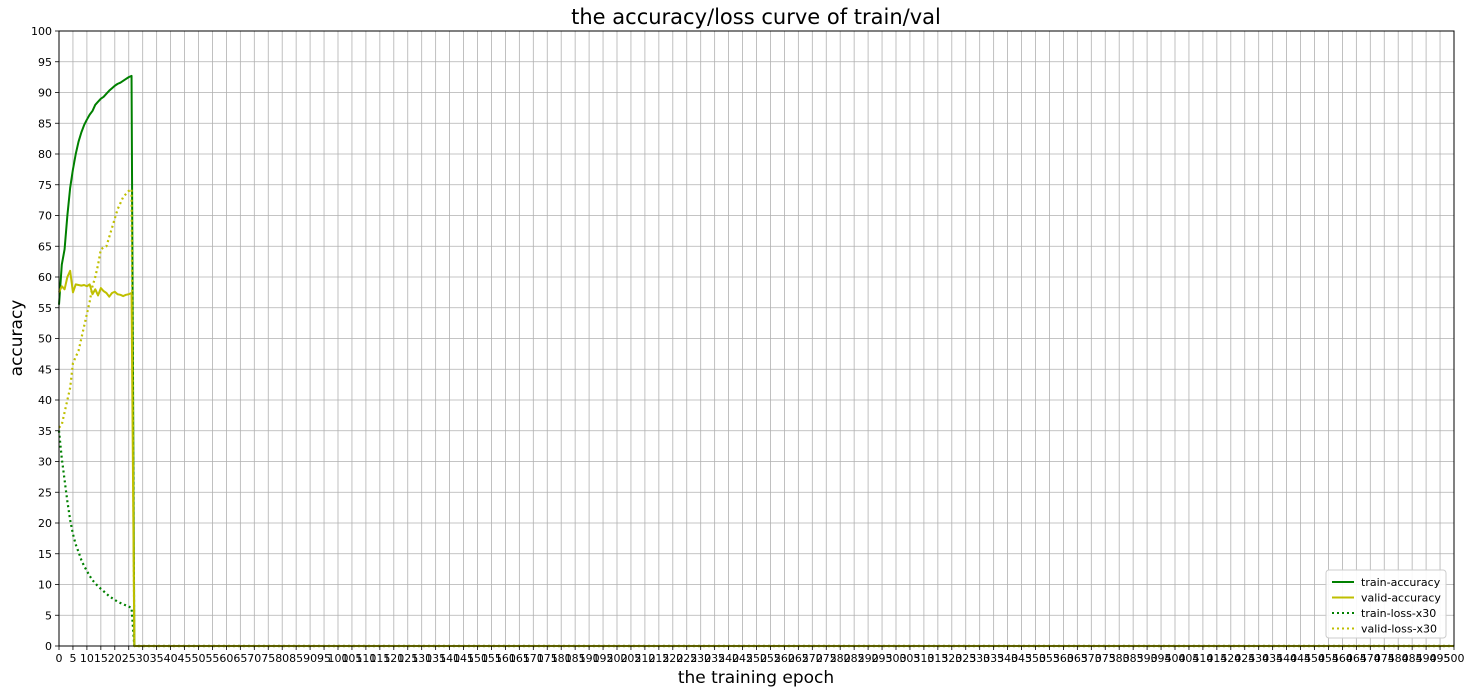 The width and height of the screenshot is (1472, 694). I want to click on x-tick-label: 160, so click(505, 658).